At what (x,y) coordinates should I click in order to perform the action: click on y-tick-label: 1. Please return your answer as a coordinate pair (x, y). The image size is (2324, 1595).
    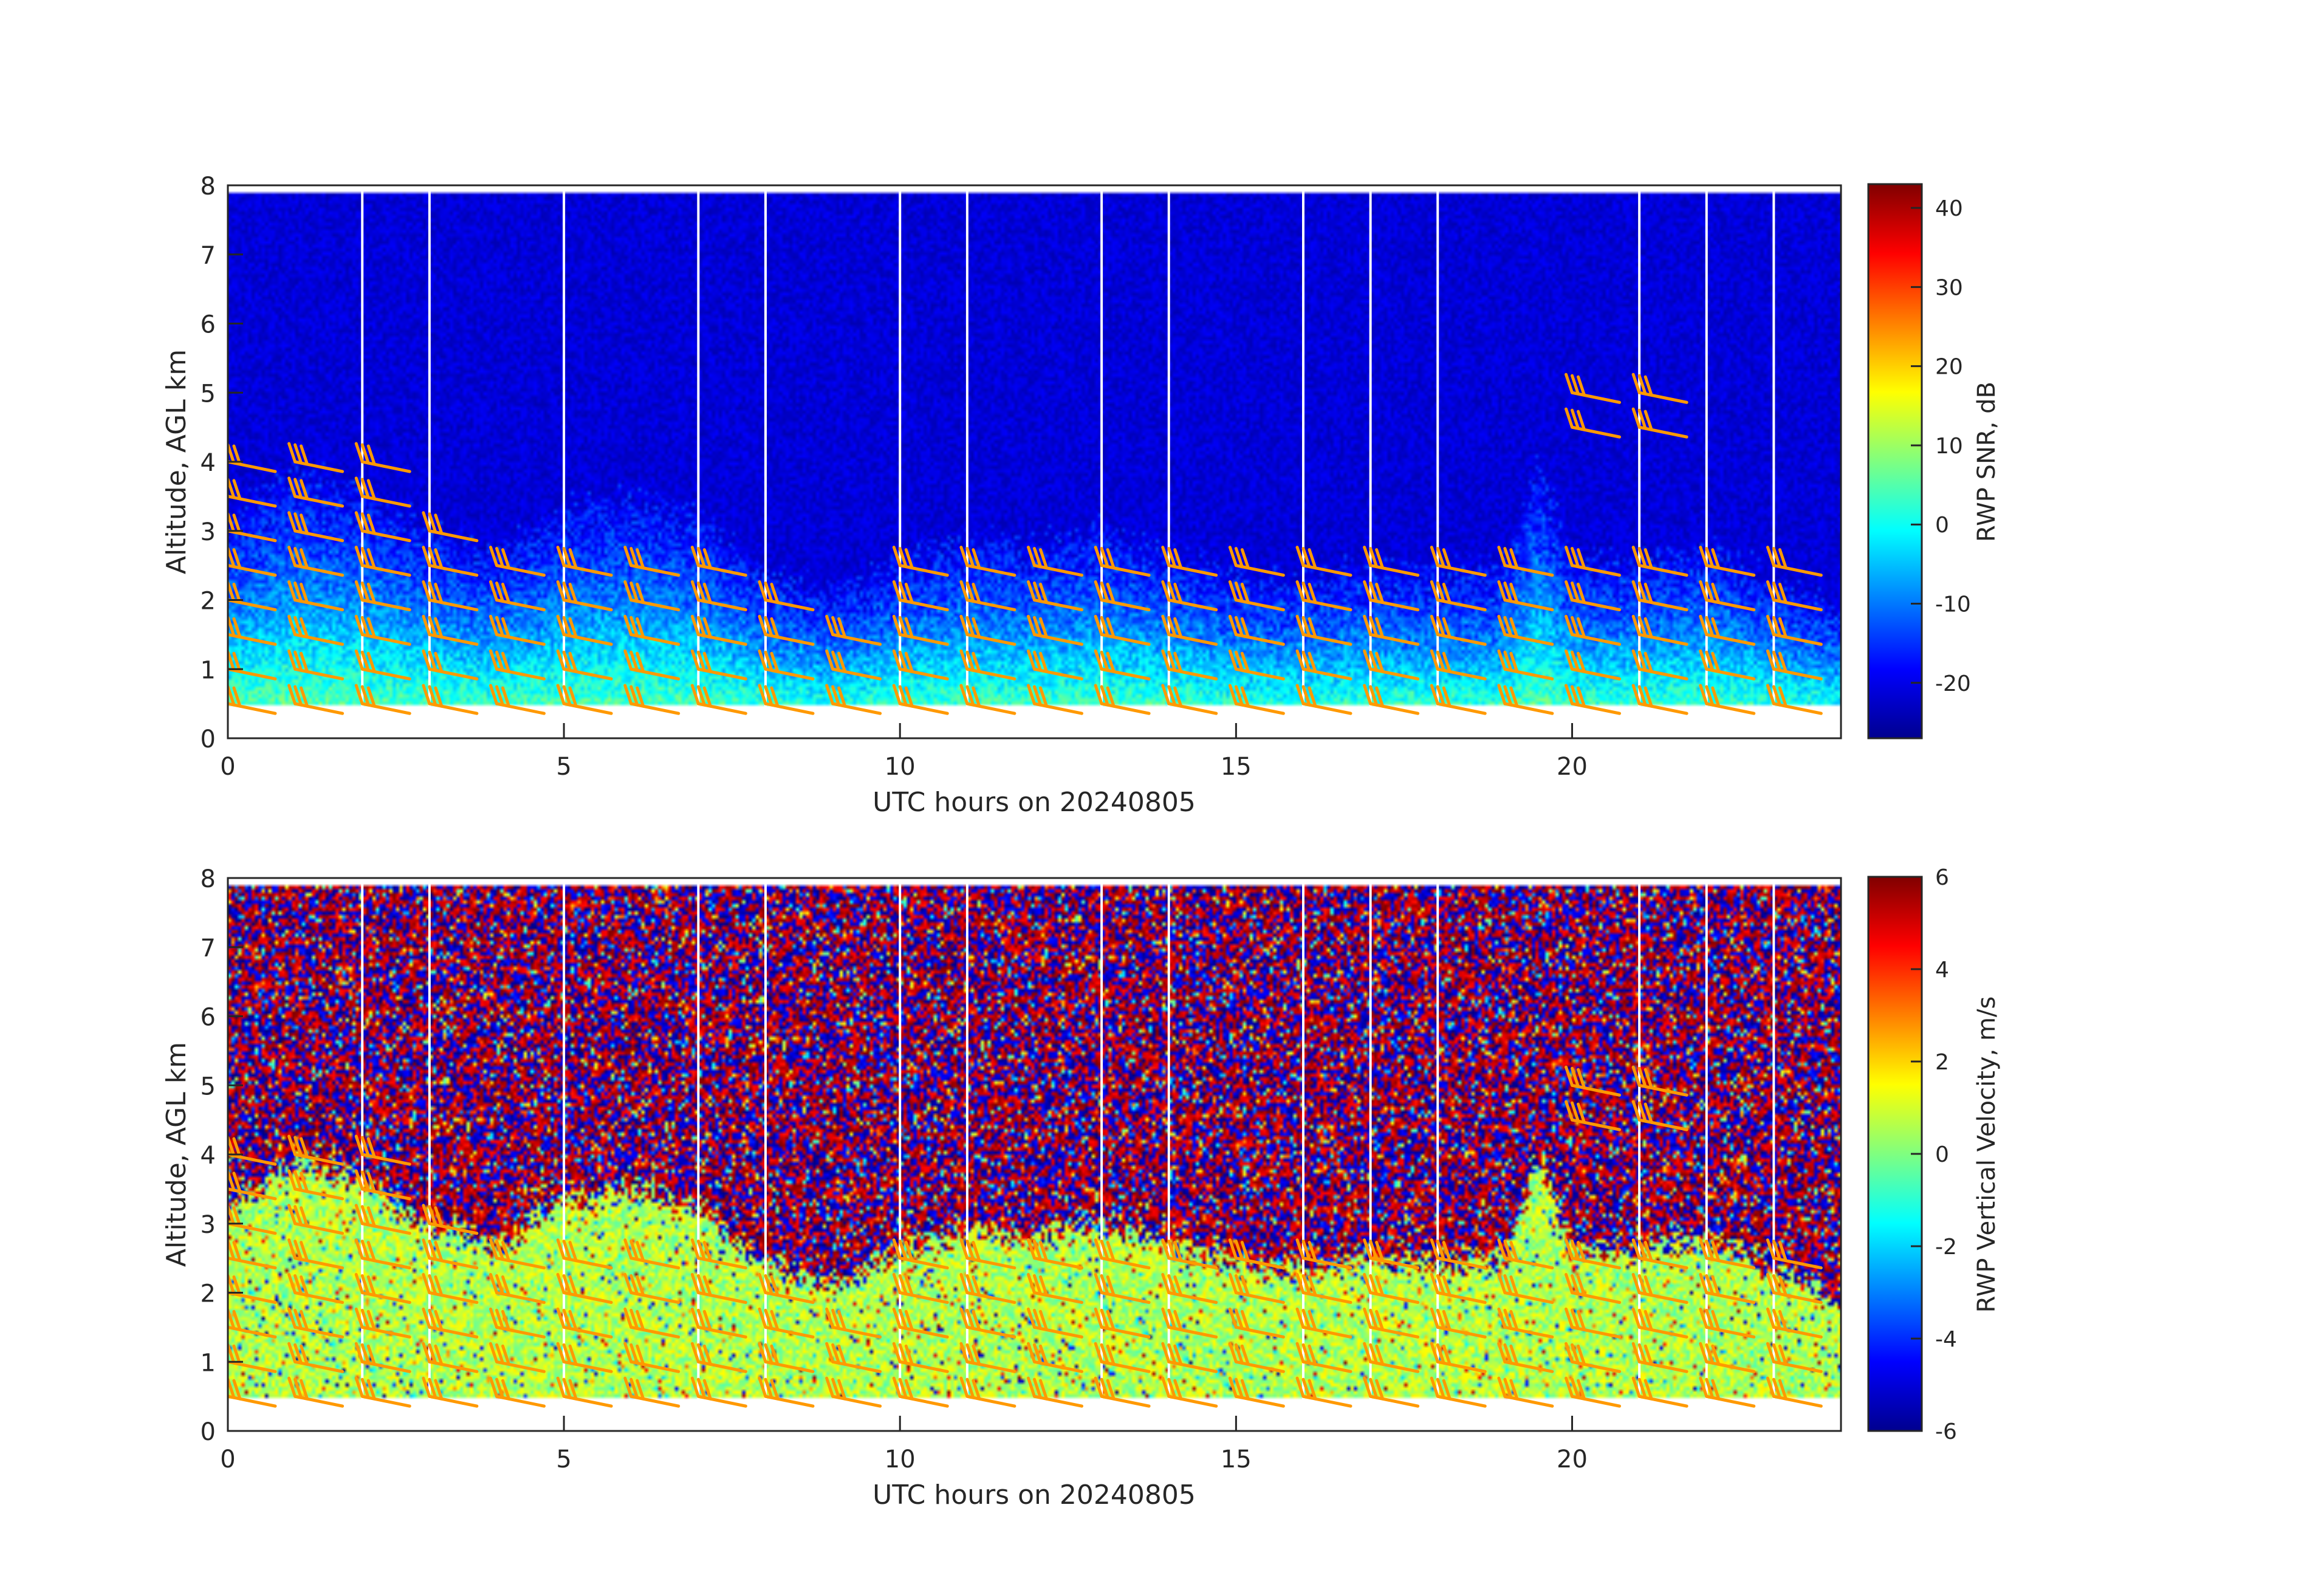
    Looking at the image, I should click on (208, 670).